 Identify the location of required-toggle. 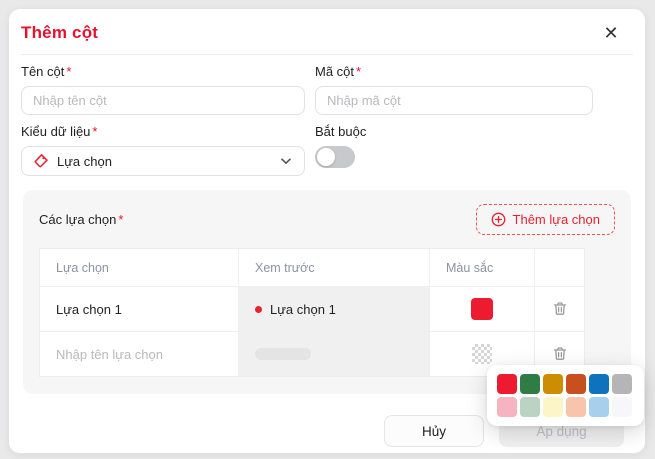
(335, 157).